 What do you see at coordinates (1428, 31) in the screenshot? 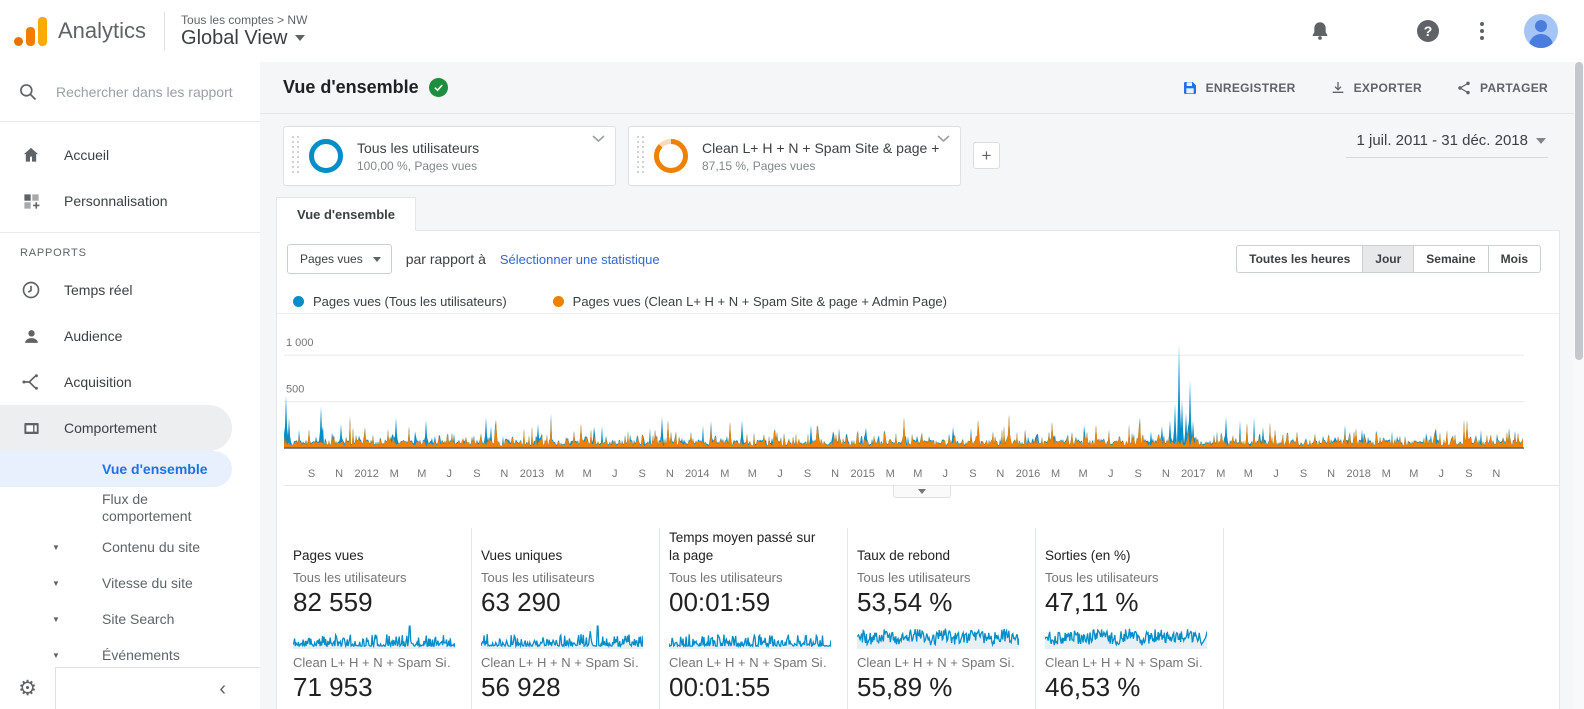
I see `help-icon: ?` at bounding box center [1428, 31].